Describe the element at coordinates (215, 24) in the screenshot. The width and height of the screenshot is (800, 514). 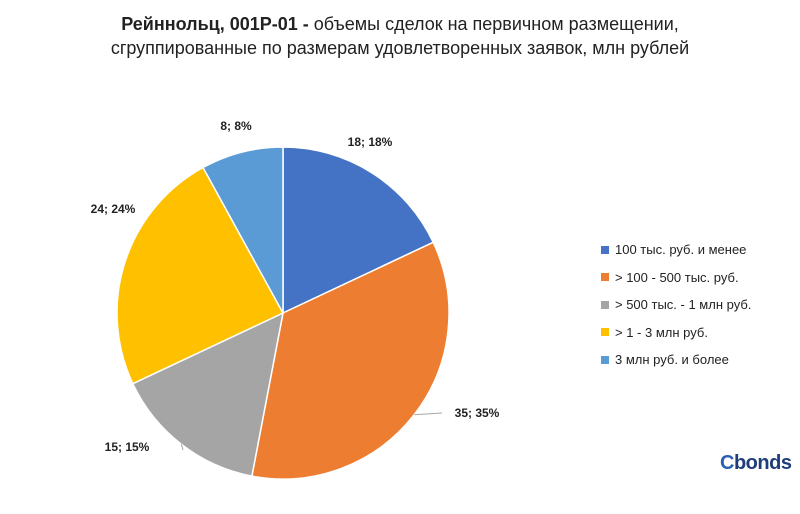
I see `chart-title-bold: Рейннольц, 001Р-01 -` at that location.